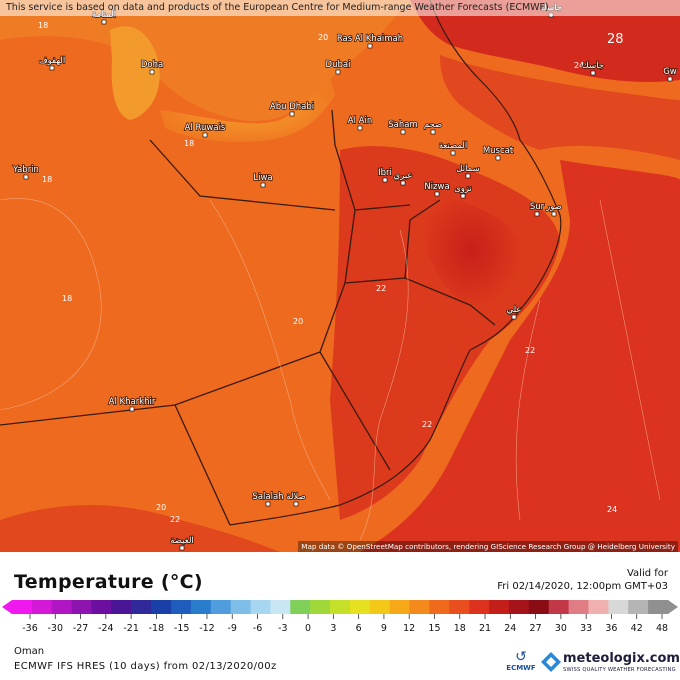 The height and width of the screenshot is (680, 680). Describe the element at coordinates (673, 607) in the screenshot. I see `scale-right-arrow` at that location.